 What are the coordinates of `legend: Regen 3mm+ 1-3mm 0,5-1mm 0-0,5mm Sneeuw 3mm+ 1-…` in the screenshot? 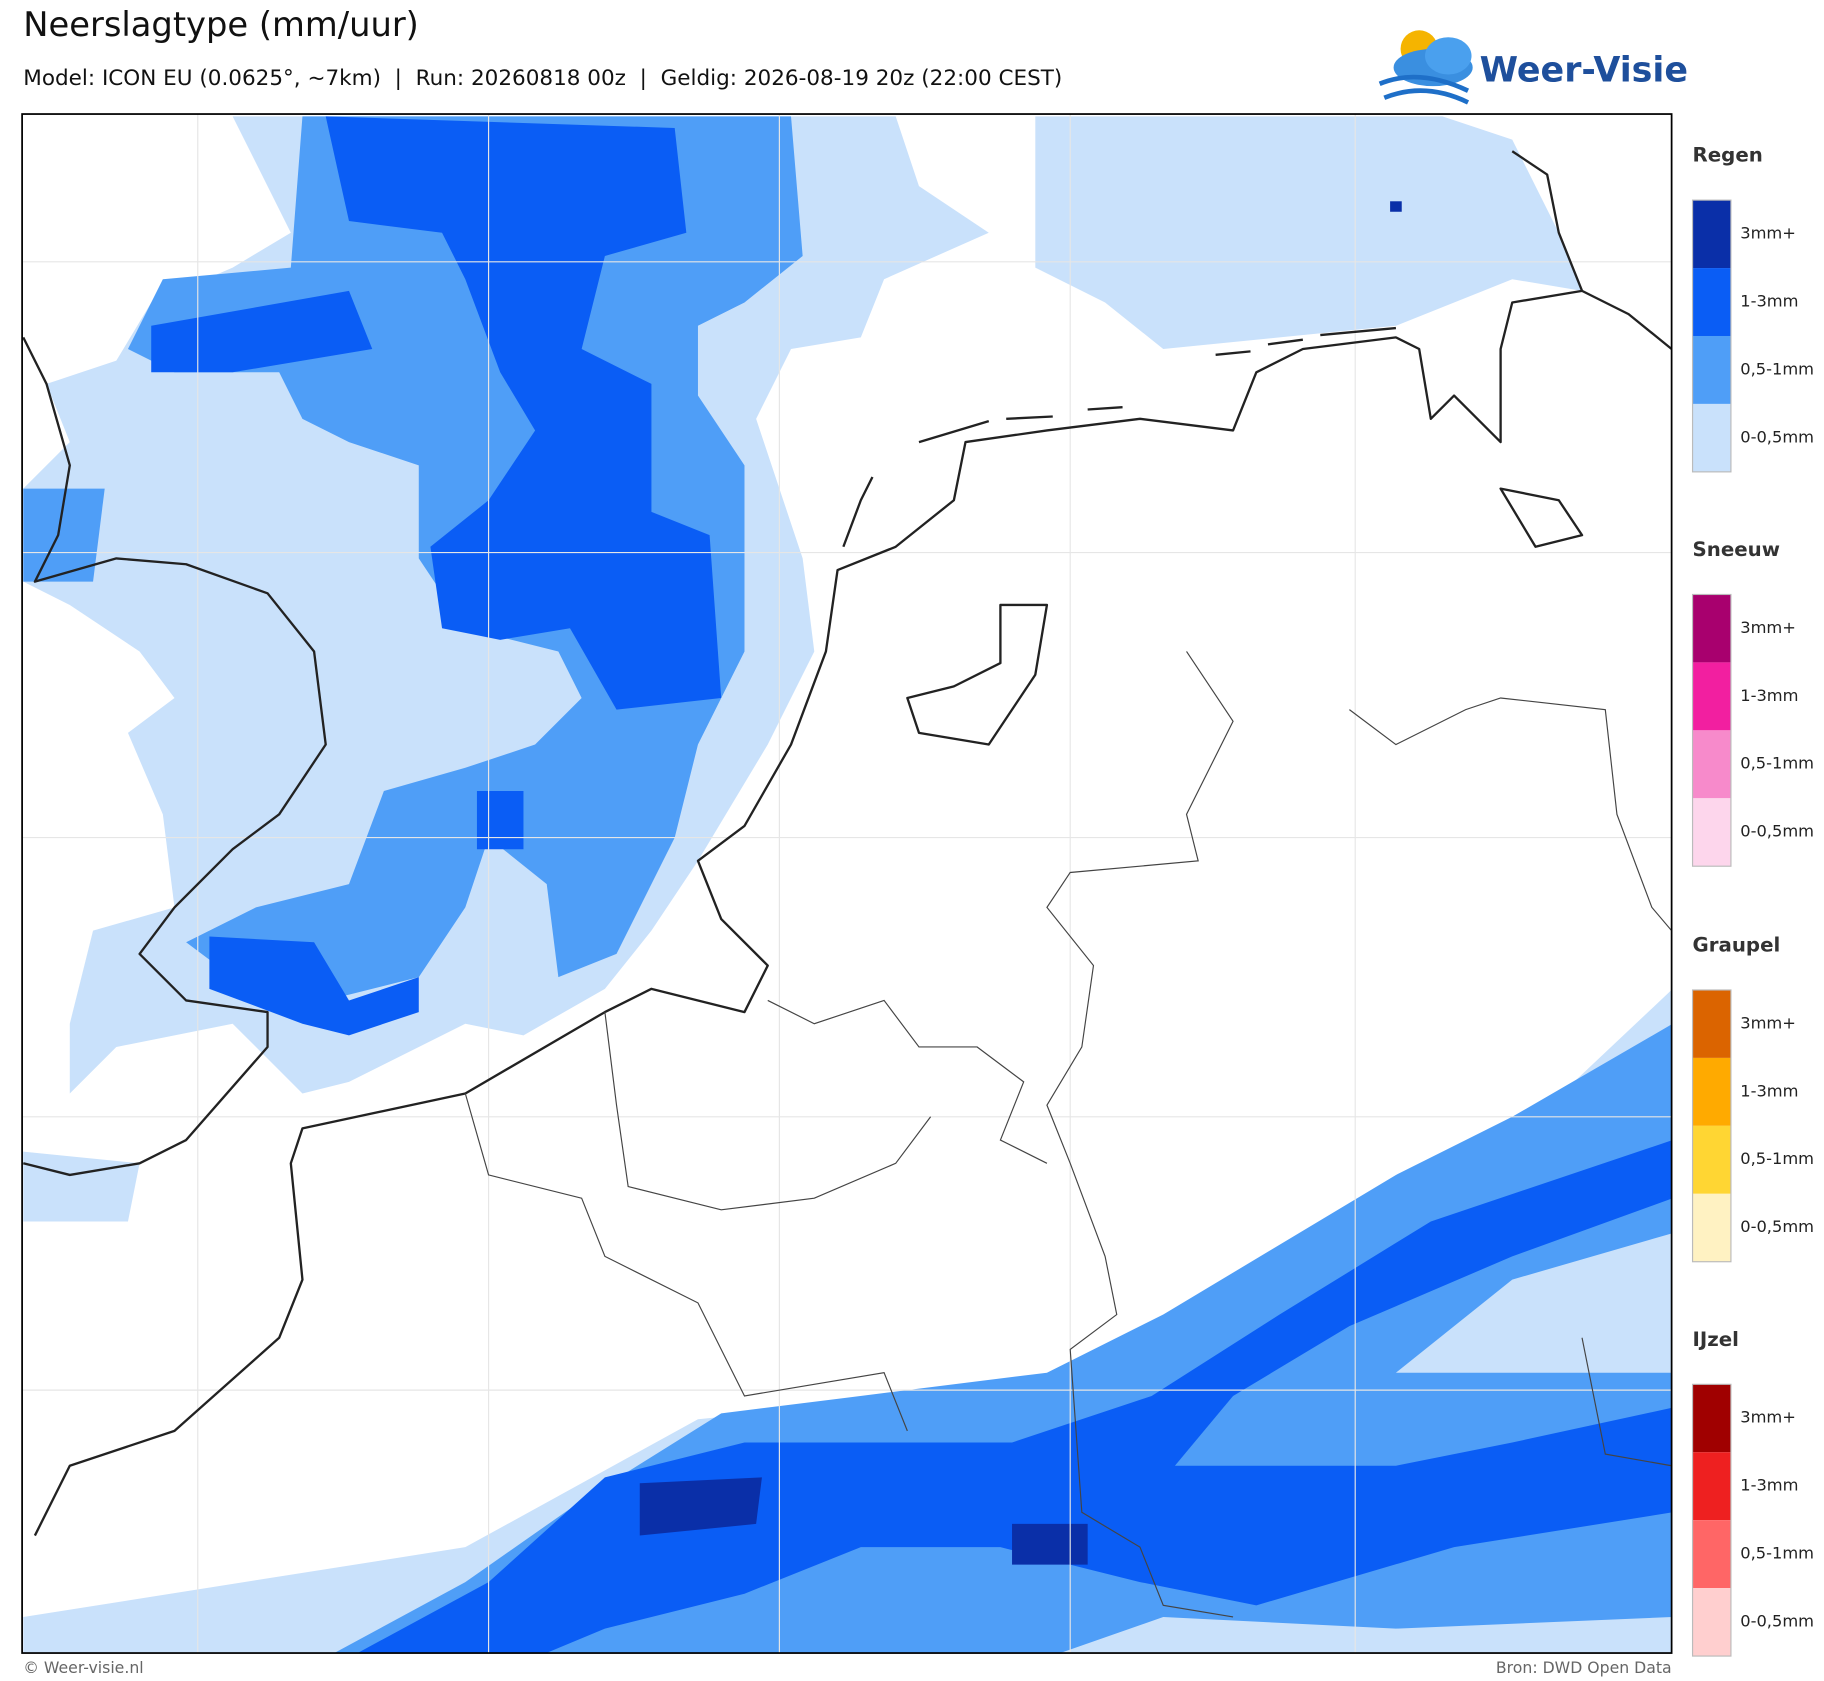 It's located at (1752, 900).